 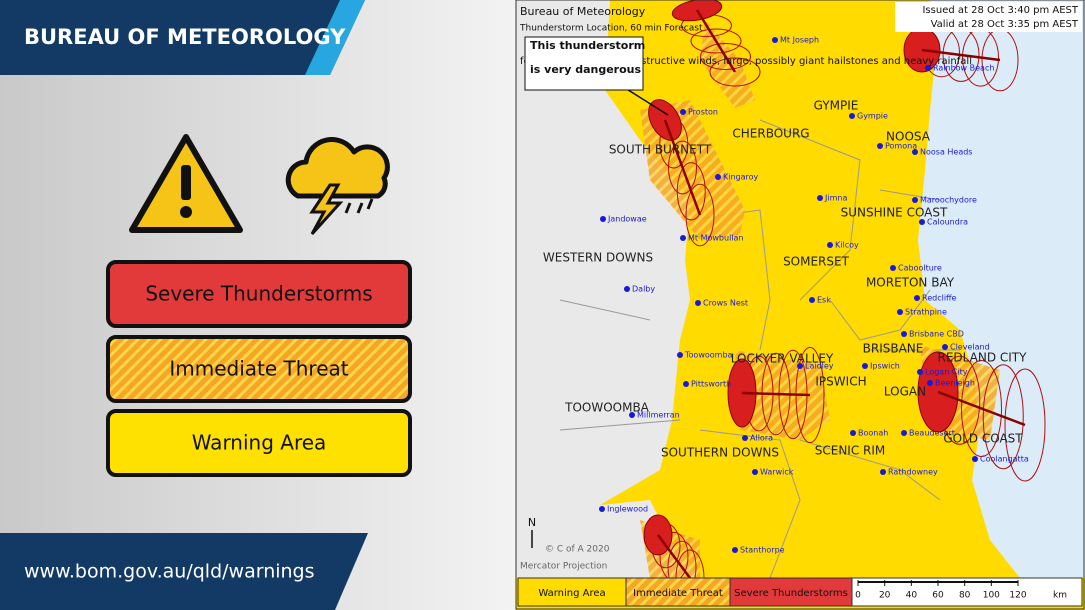 I want to click on scale-label: 120, so click(x=1017, y=596).